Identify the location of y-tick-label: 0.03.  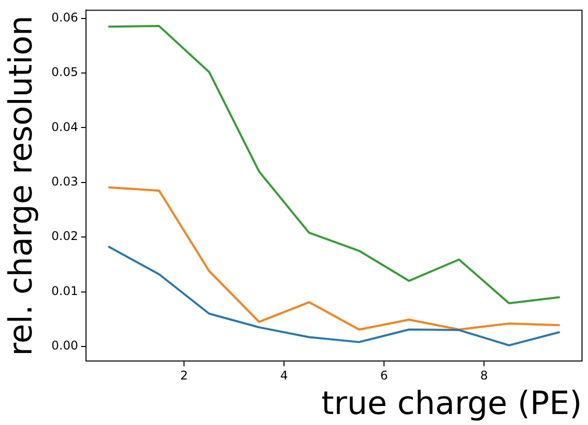
(64, 181).